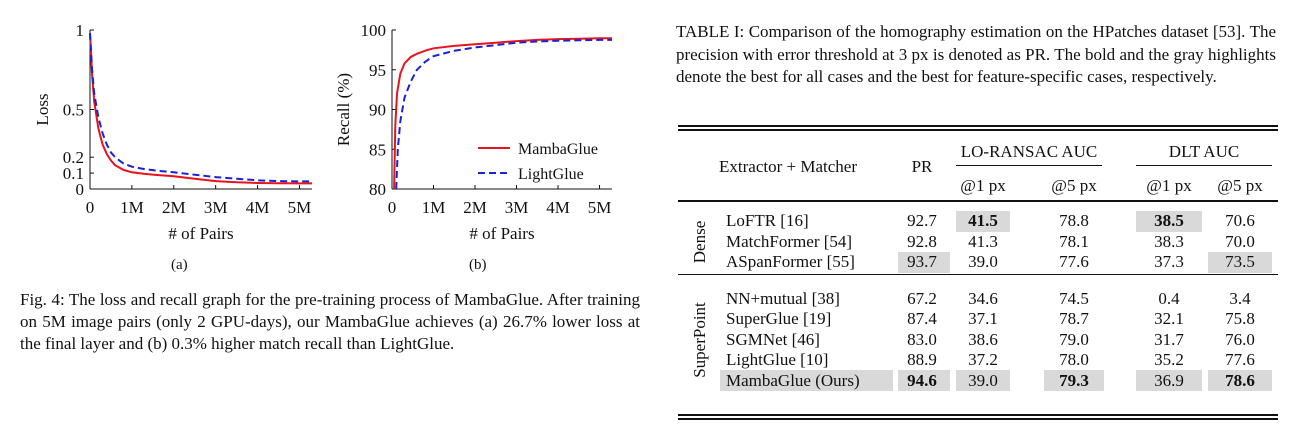 The height and width of the screenshot is (436, 1290). What do you see at coordinates (922, 241) in the screenshot?
I see `metric-value: 92.8` at bounding box center [922, 241].